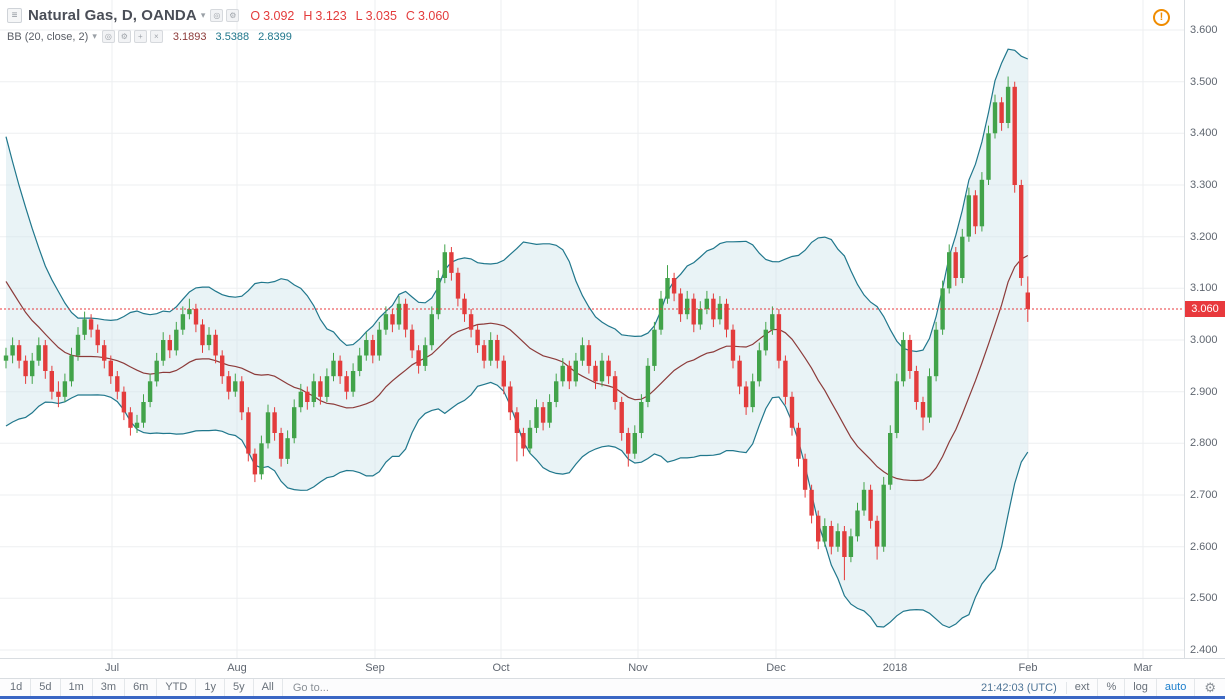 The width and height of the screenshot is (1225, 699). I want to click on price-tick-label: 2.800, so click(1204, 443).